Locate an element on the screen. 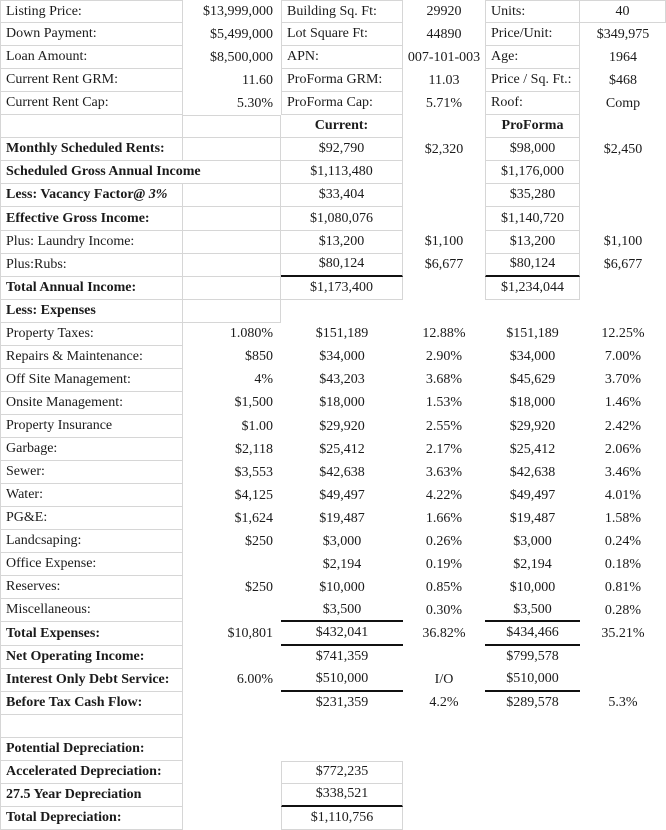 This screenshot has height=830, width=666. current-amount: $1,173,400 is located at coordinates (342, 288).